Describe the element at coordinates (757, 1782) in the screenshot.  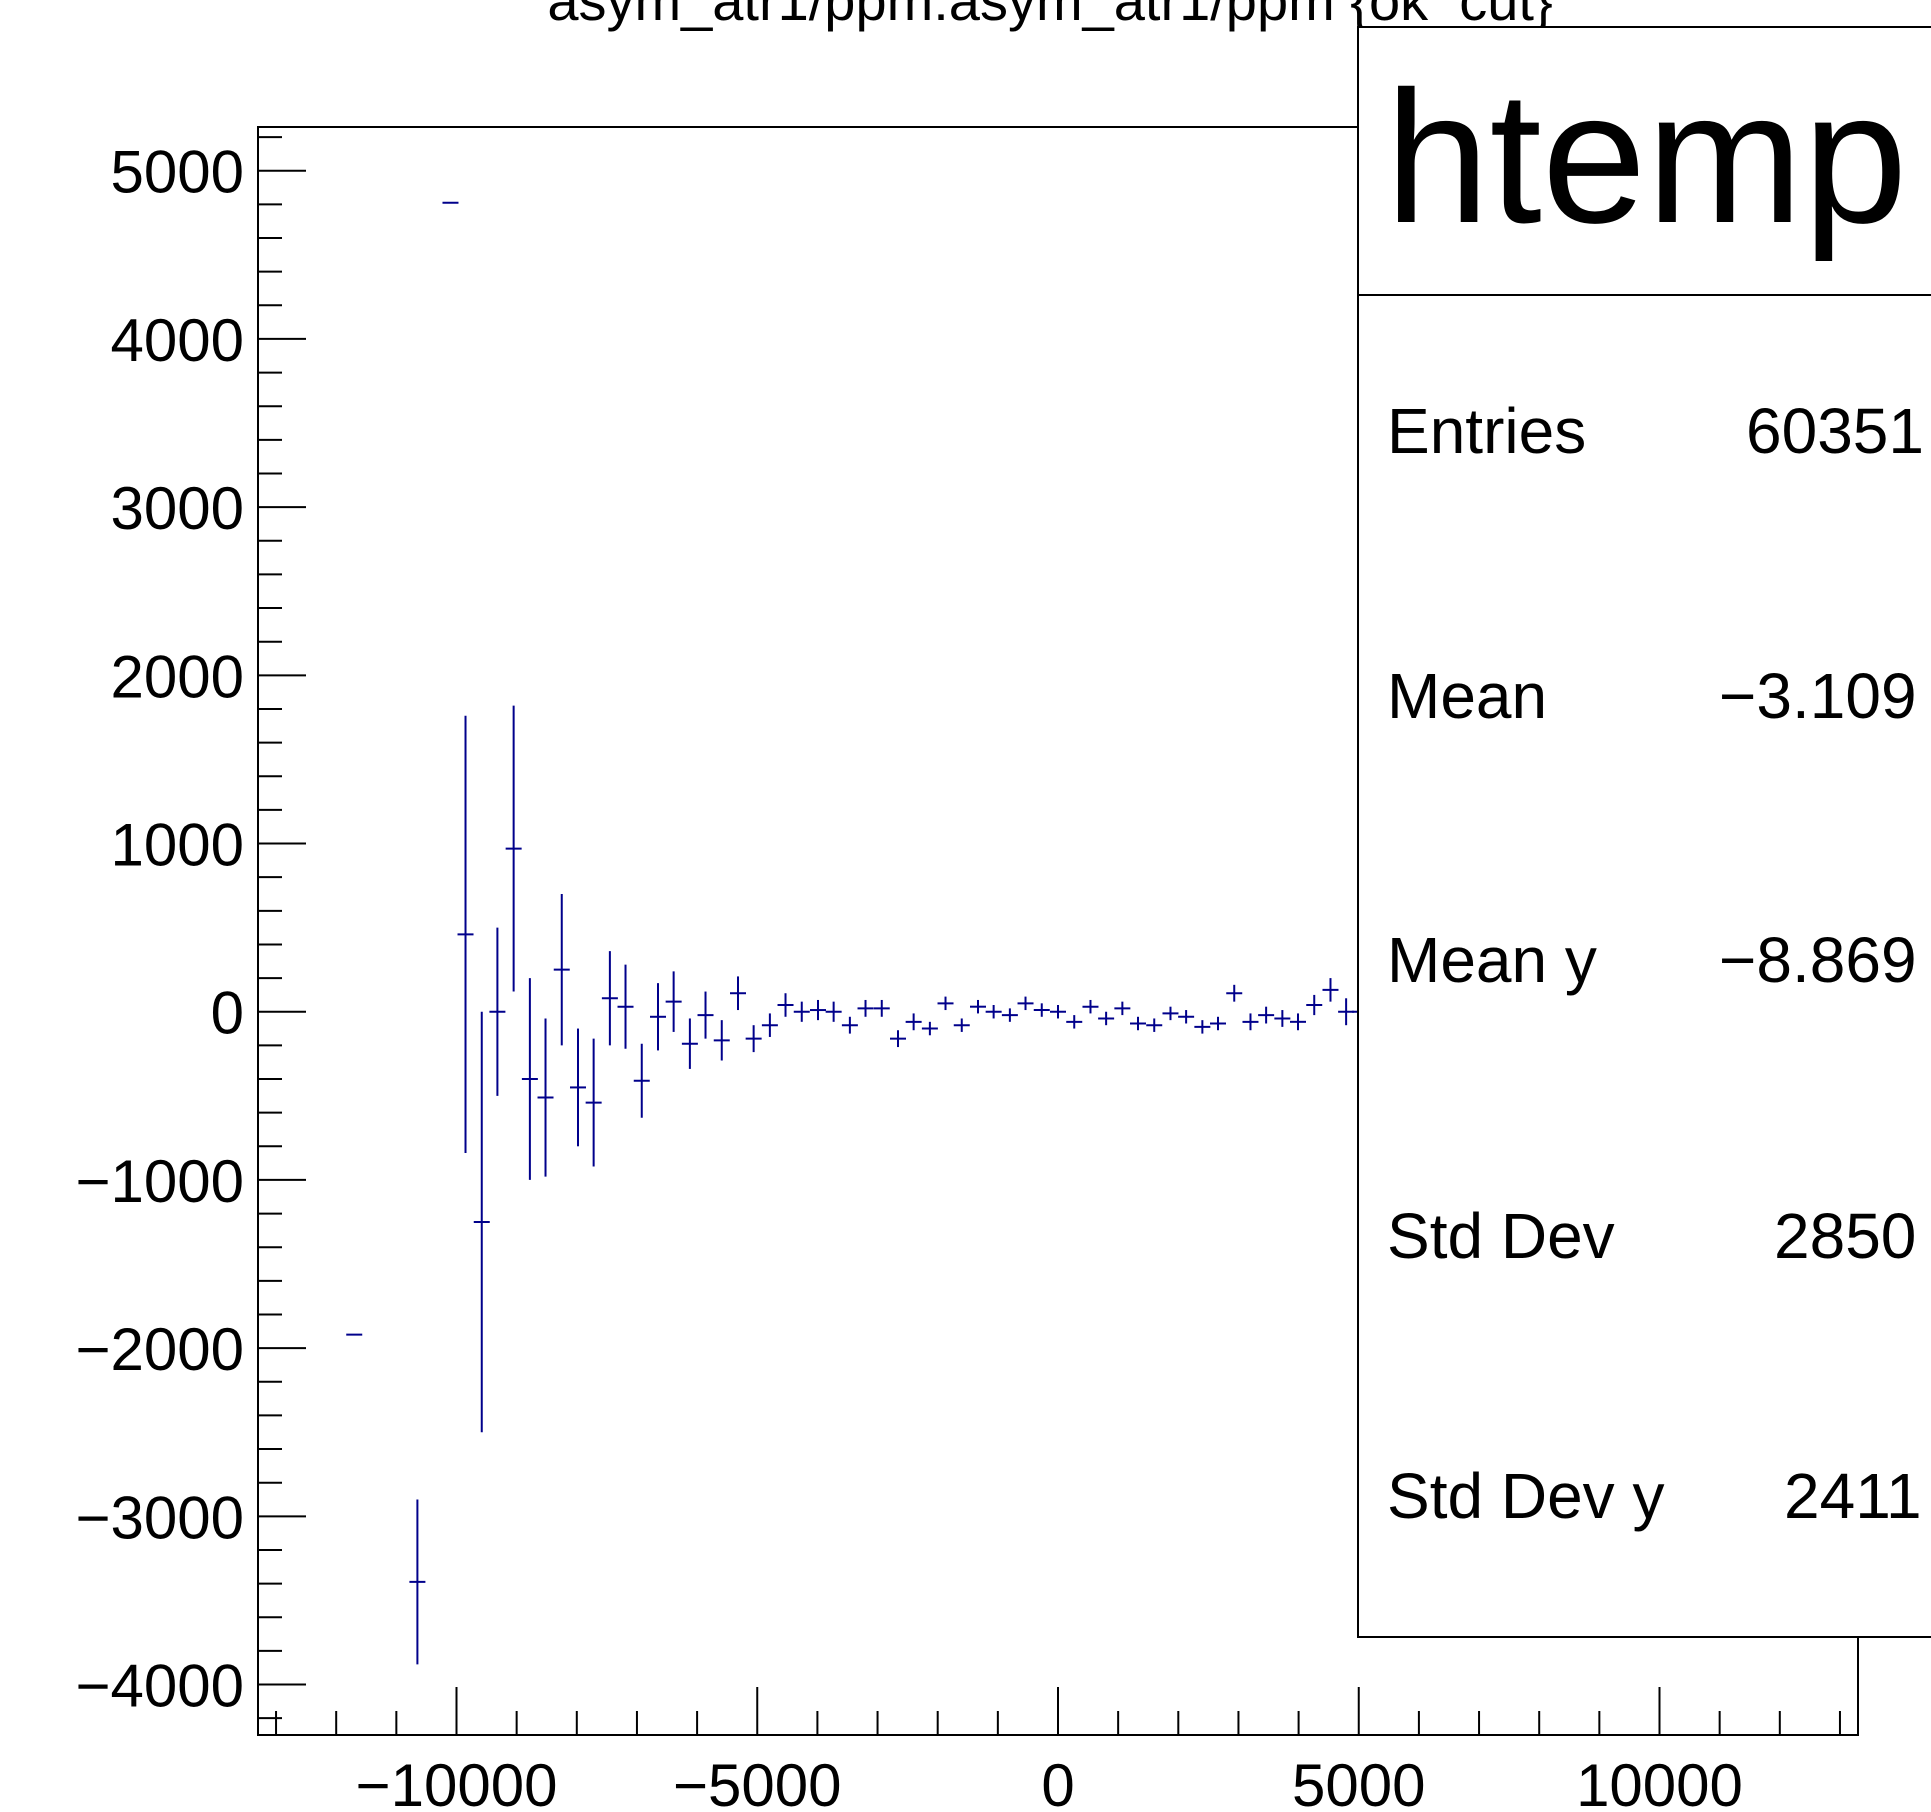
I see `x-tick-label: −5000` at that location.